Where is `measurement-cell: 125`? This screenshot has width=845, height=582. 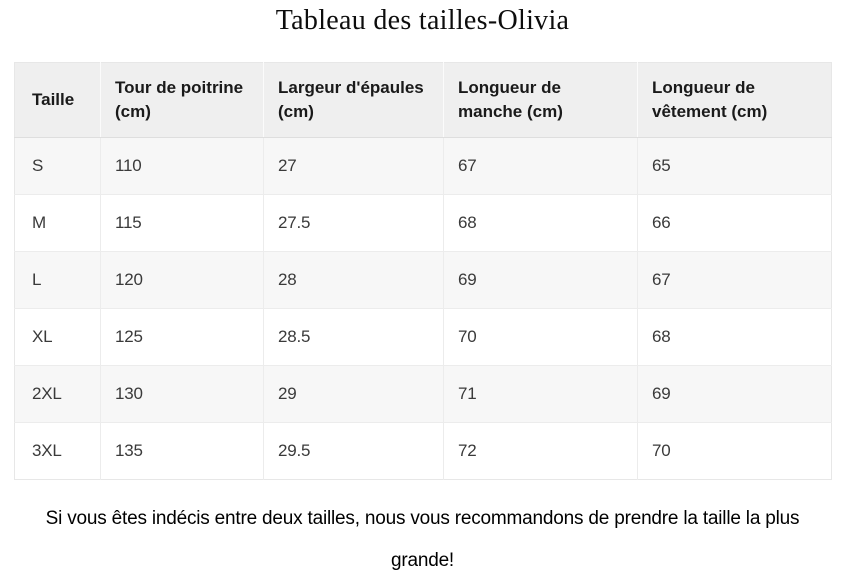 measurement-cell: 125 is located at coordinates (182, 337).